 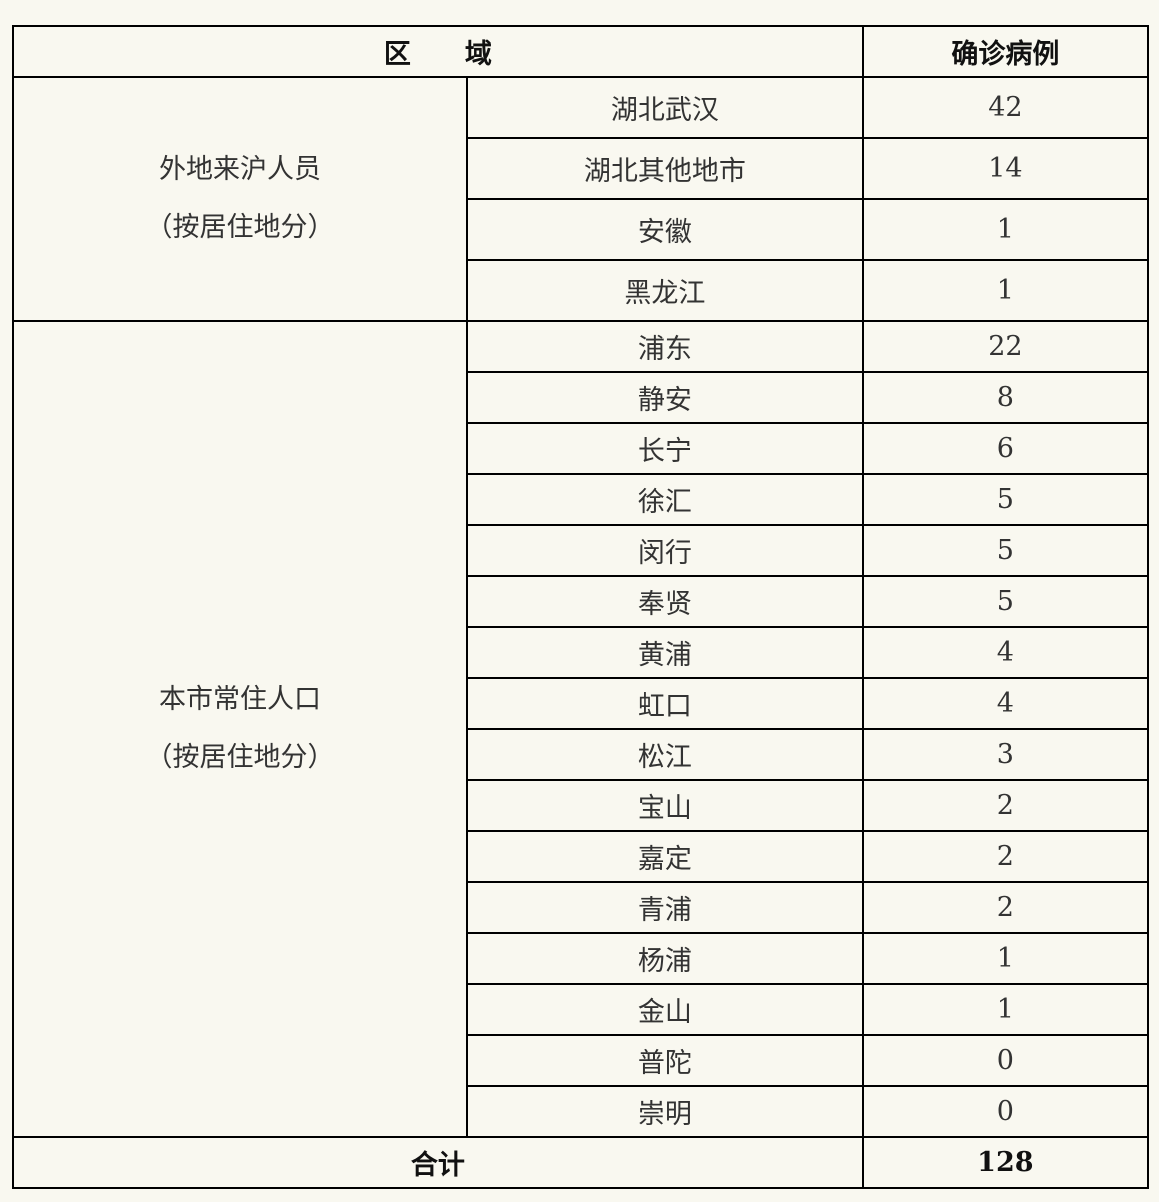 I want to click on table-row: 虹口 4, so click(x=581, y=703).